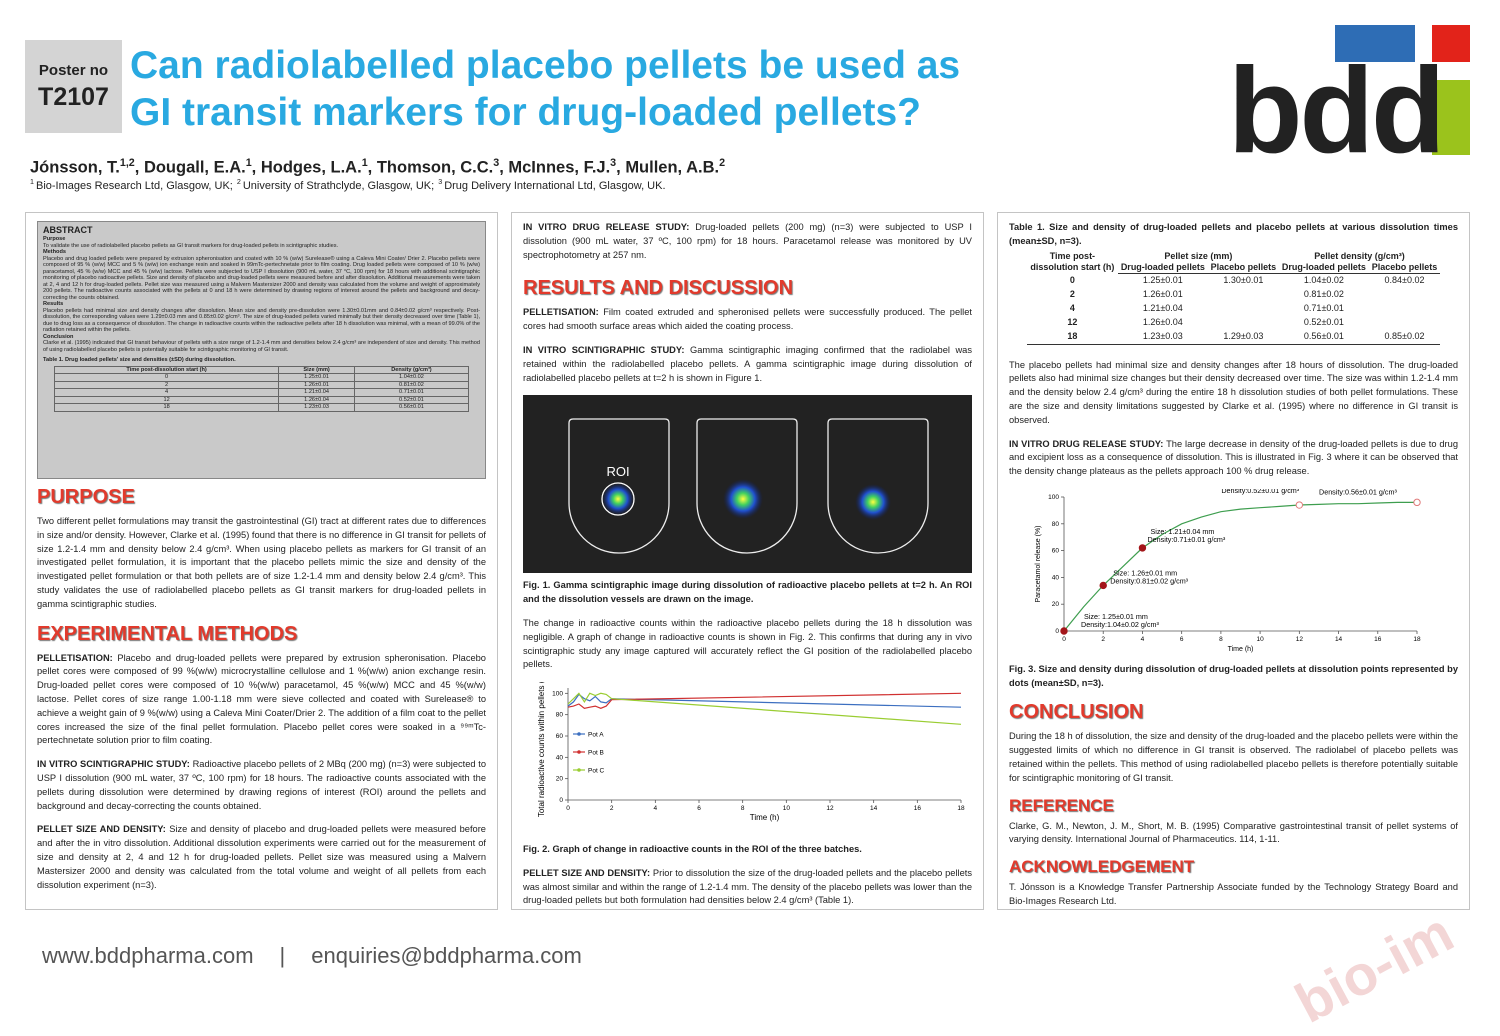  What do you see at coordinates (1038, 563) in the screenshot?
I see `y-axis-label: Paracetamol release (%)` at bounding box center [1038, 563].